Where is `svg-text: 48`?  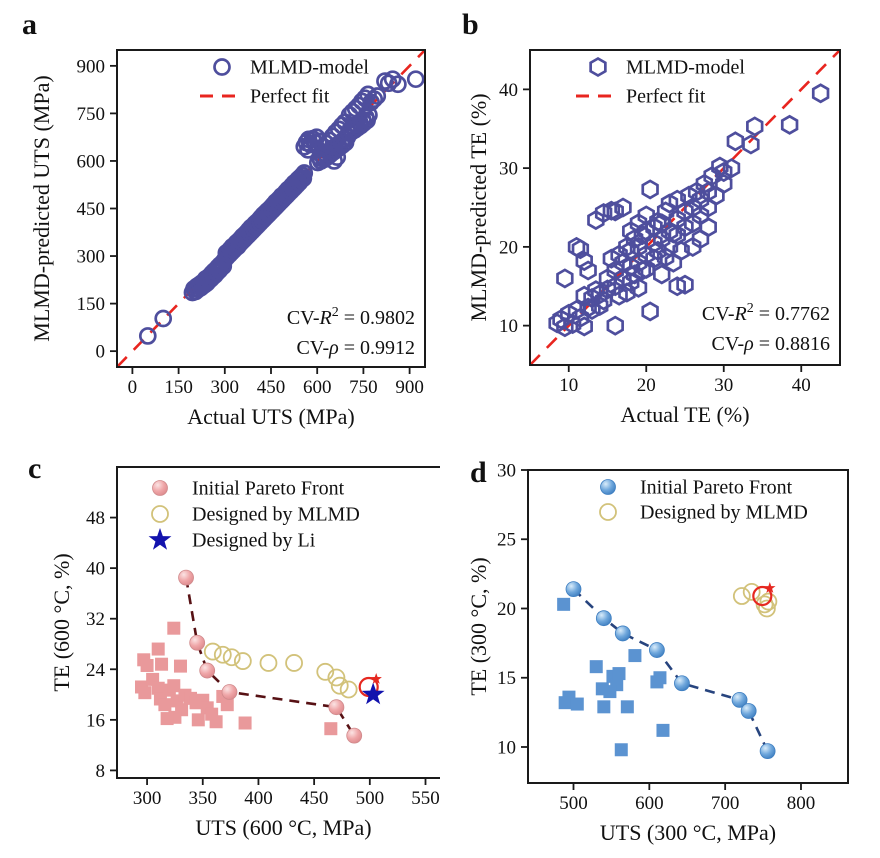 svg-text: 48 is located at coordinates (95, 518).